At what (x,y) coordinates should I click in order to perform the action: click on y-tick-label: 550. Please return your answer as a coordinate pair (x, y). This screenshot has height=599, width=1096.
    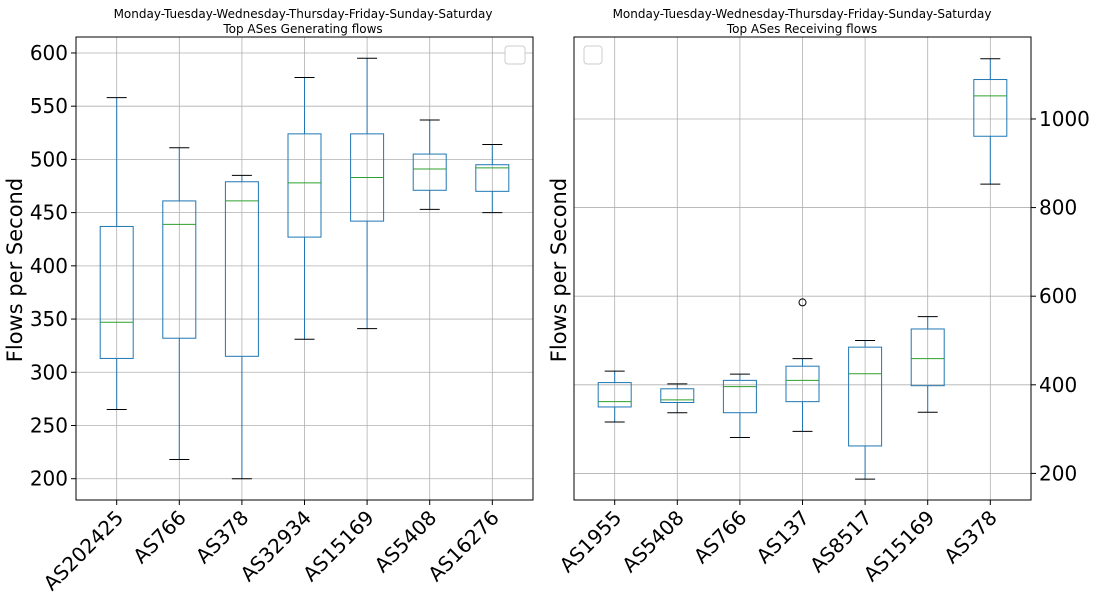
    Looking at the image, I should click on (49, 106).